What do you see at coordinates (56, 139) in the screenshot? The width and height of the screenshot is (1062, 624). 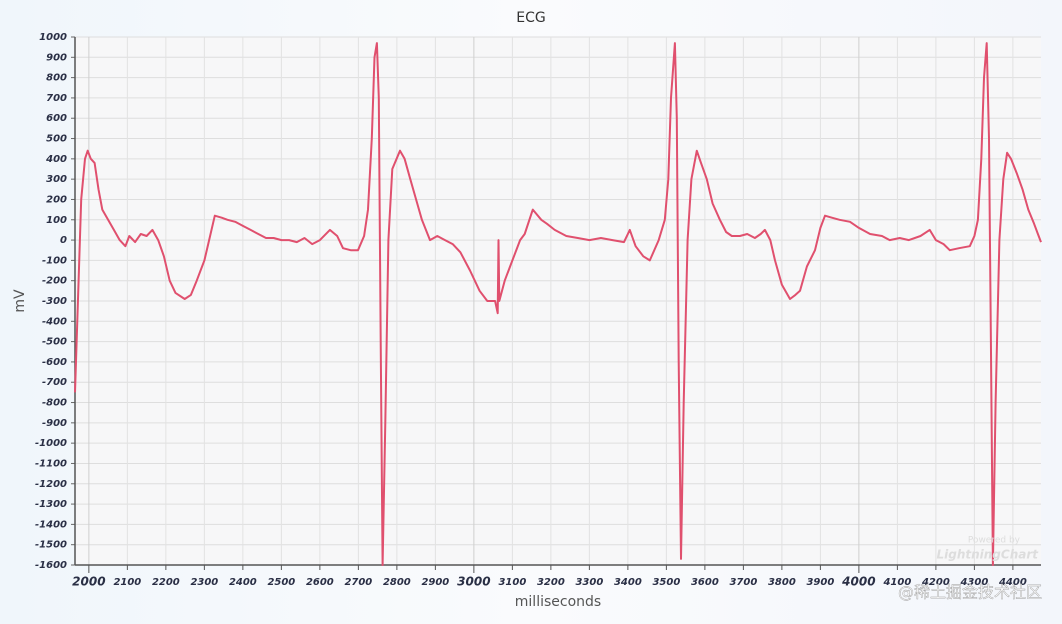 I see `y-tick-label: 500` at bounding box center [56, 139].